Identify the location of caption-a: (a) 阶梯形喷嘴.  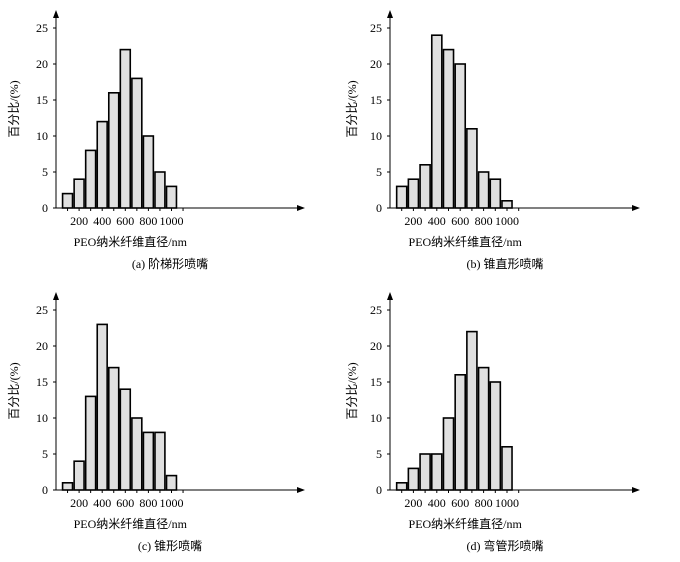
(170, 264).